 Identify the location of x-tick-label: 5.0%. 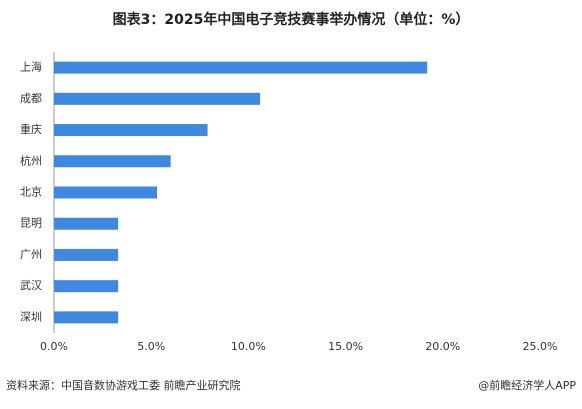
(151, 346).